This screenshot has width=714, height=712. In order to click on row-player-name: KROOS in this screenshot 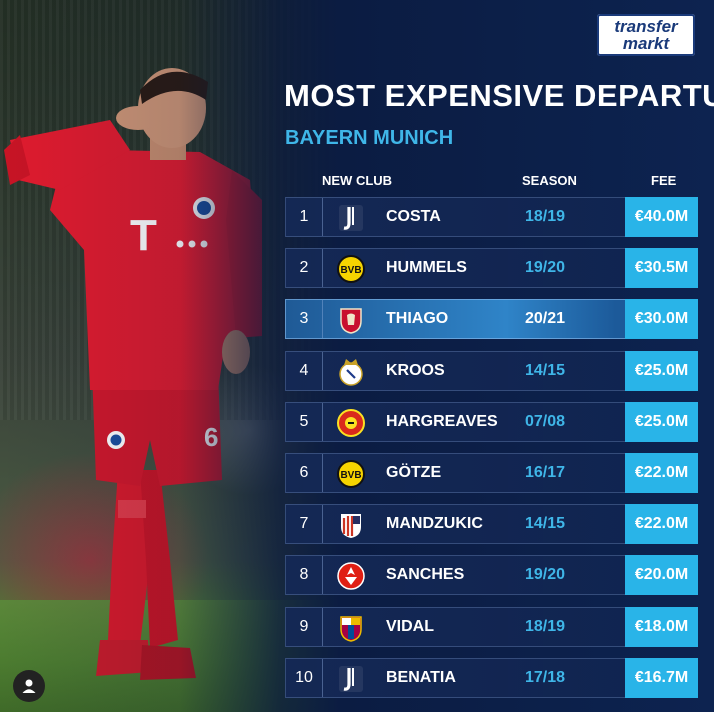, I will do `click(415, 370)`.